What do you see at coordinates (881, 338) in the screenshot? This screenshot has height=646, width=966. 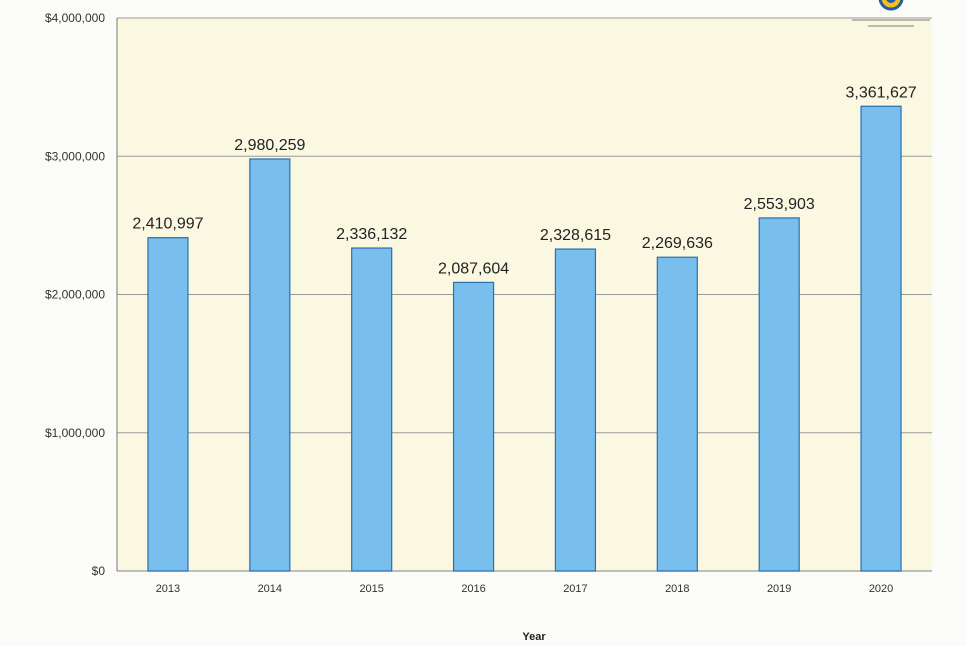 I see `bar-2020` at bounding box center [881, 338].